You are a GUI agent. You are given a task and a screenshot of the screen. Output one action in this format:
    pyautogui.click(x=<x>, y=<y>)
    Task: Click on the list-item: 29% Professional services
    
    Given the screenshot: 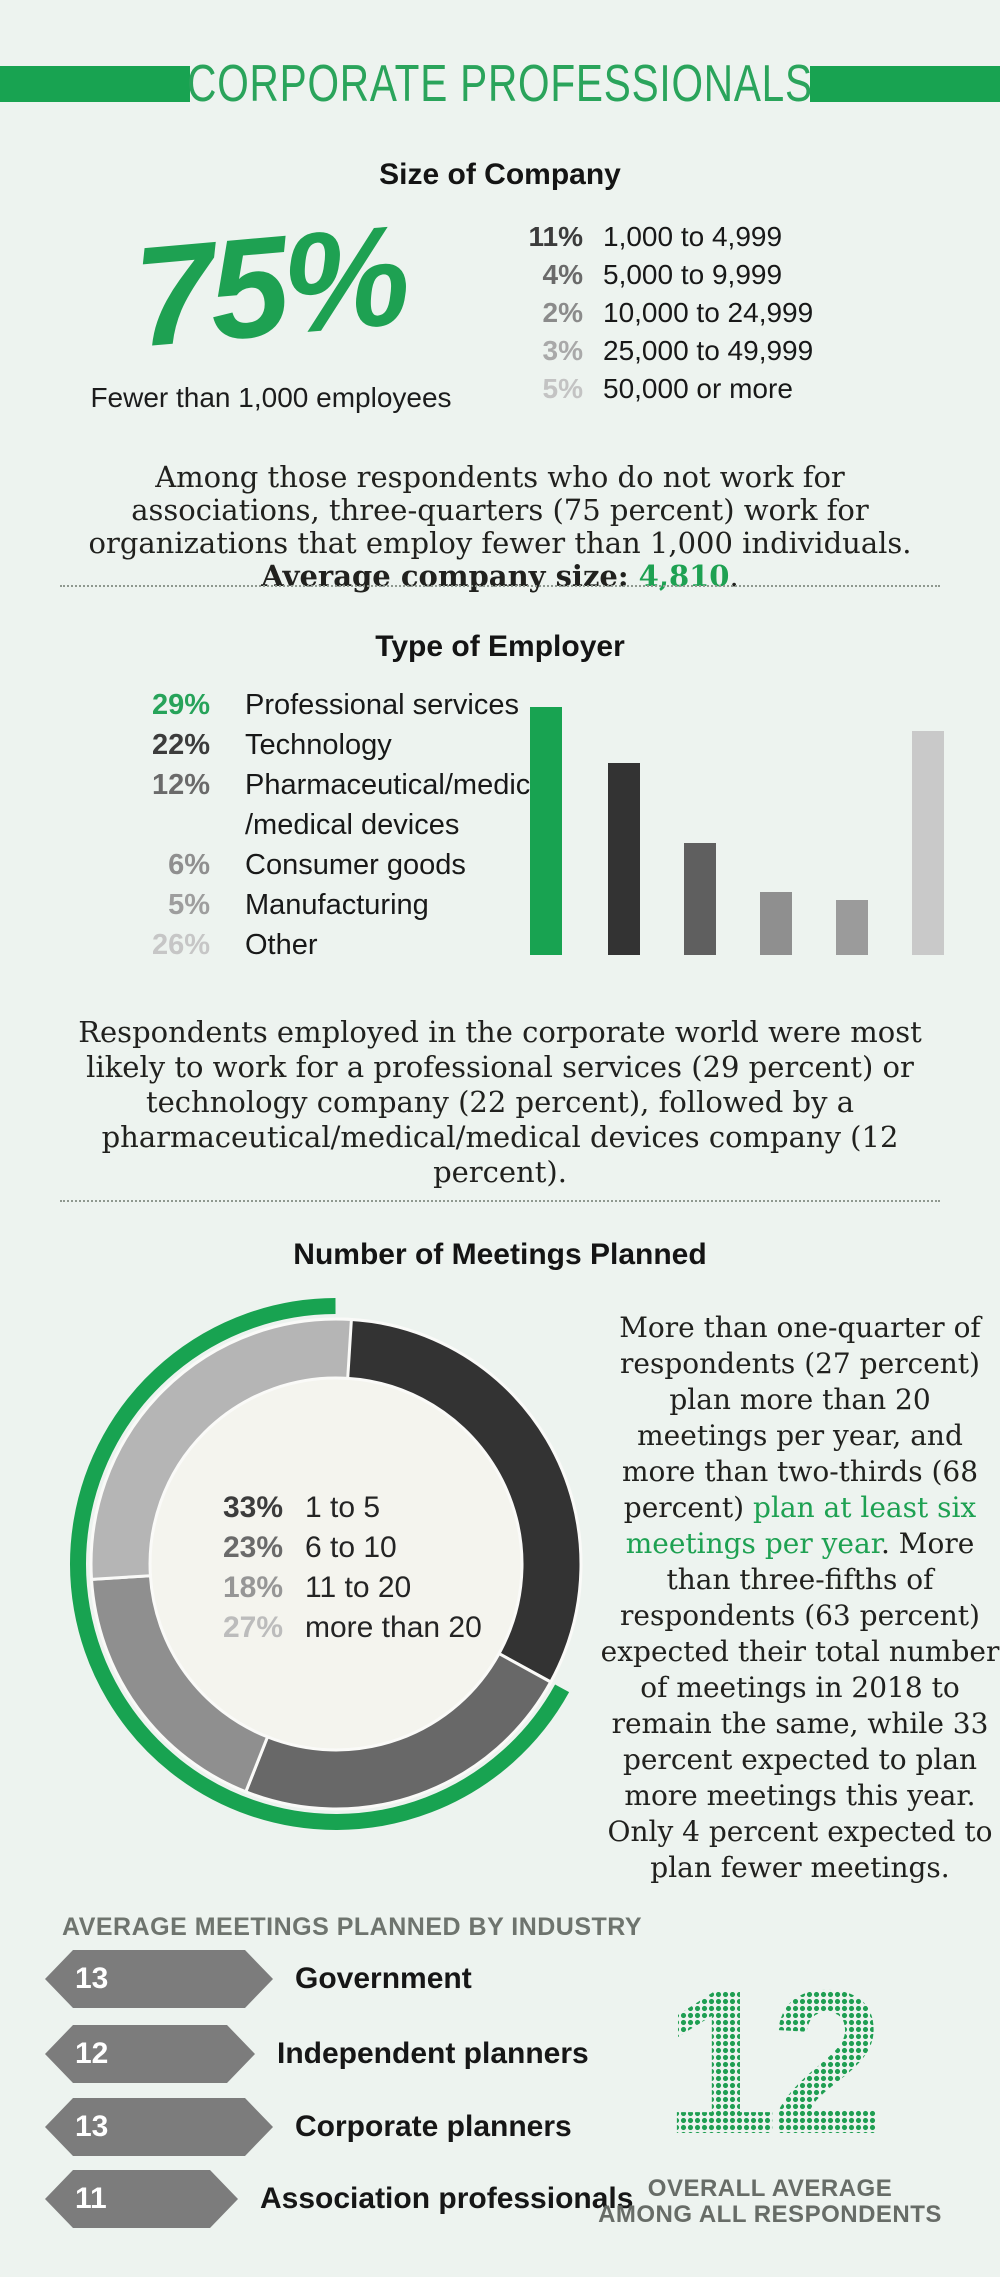 What is the action you would take?
    pyautogui.click(x=306, y=705)
    